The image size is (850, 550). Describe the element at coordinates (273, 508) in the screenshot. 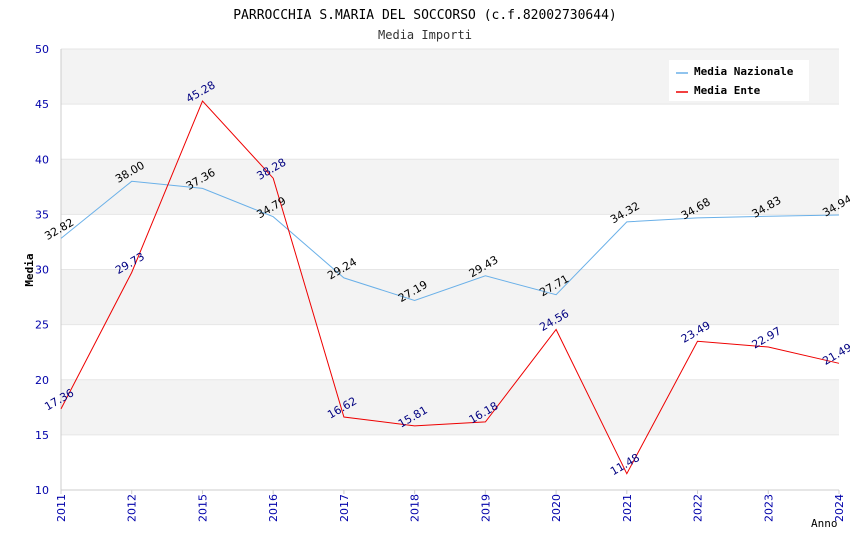

I see `x-tick-label-2016: 2016` at that location.